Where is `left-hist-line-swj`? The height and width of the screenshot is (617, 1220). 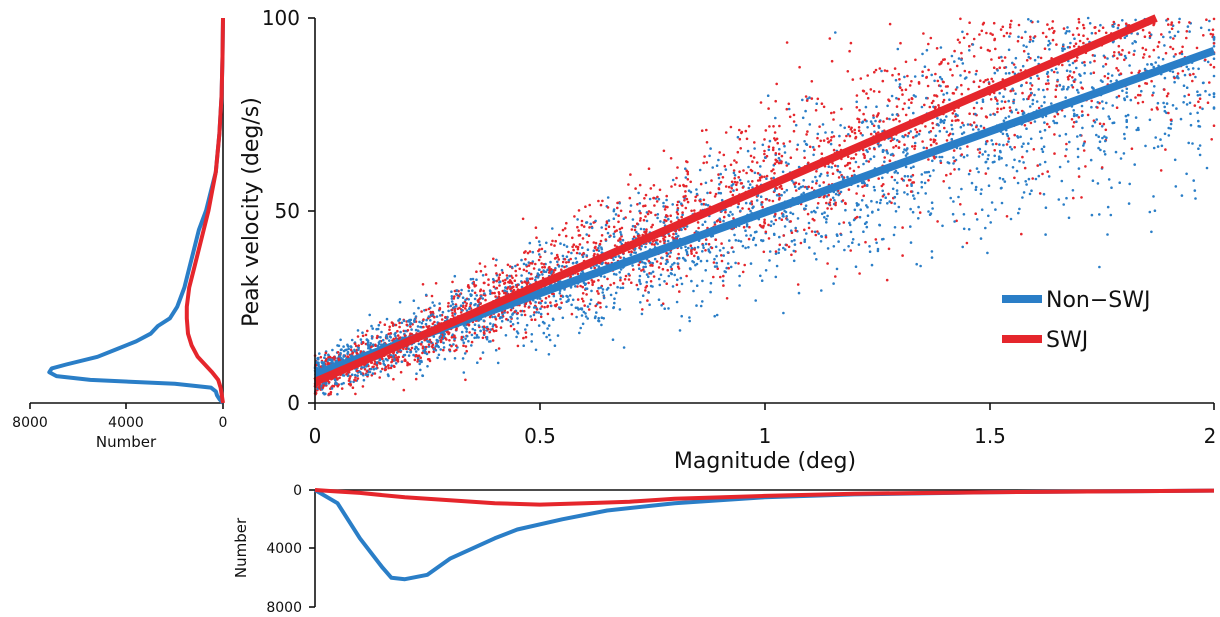 left-hist-line-swj is located at coordinates (204, 210).